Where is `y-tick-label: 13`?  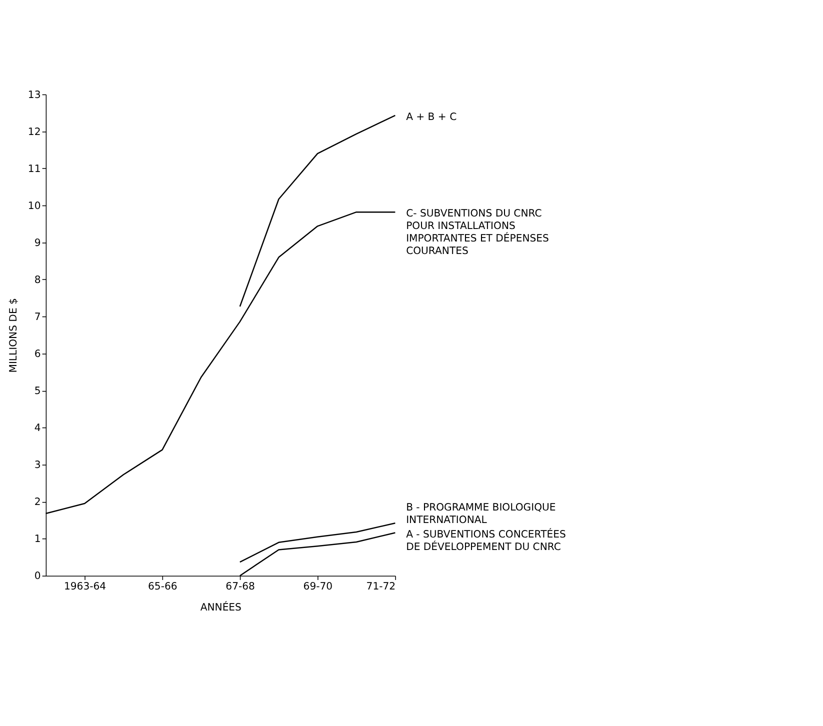 y-tick-label: 13 is located at coordinates (34, 95).